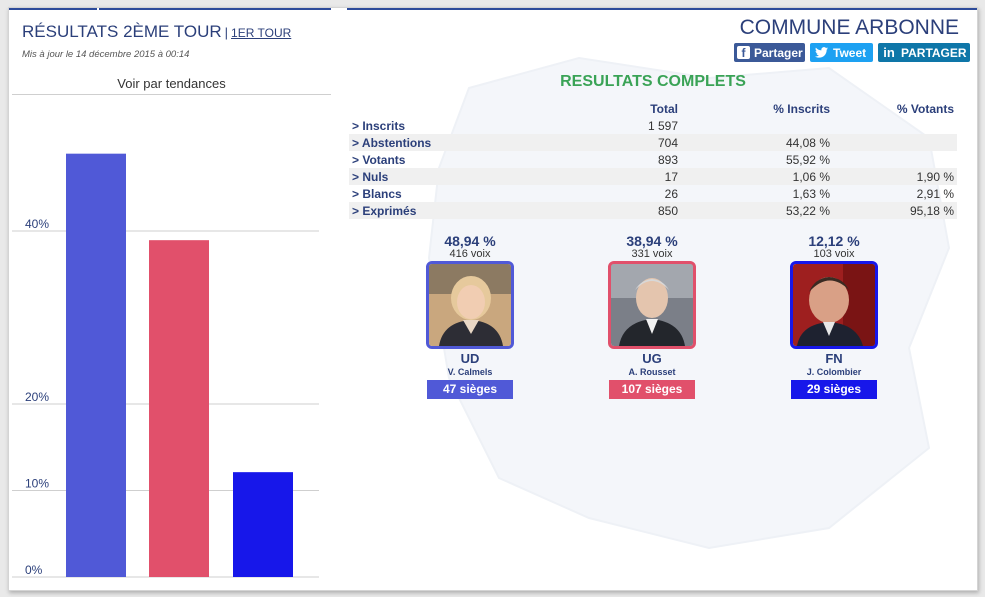 This screenshot has height=597, width=985. Describe the element at coordinates (470, 372) in the screenshot. I see `candidate-name: V. Calmels` at that location.